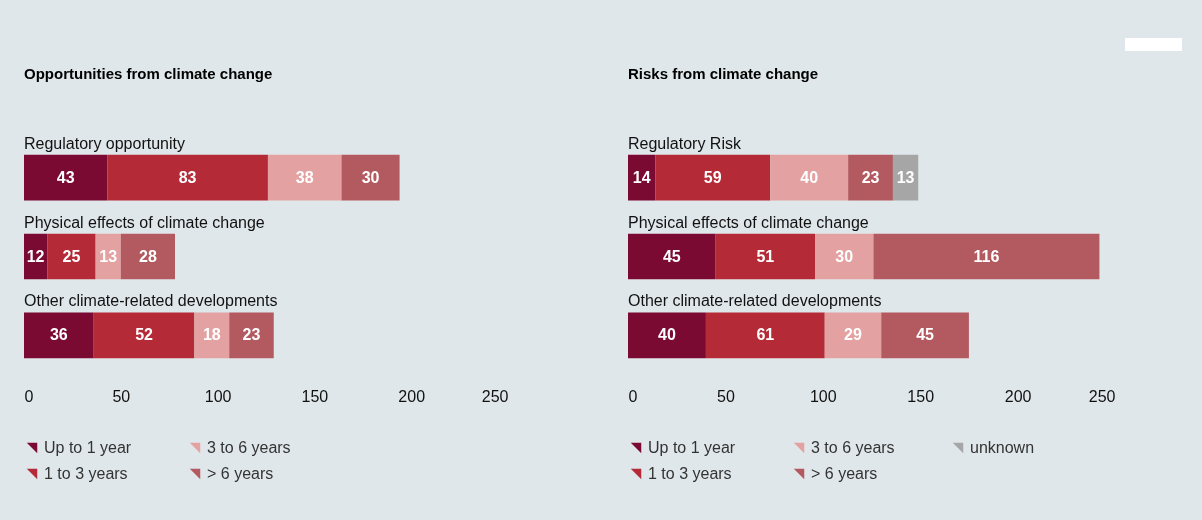 This screenshot has width=1202, height=520. Describe the element at coordinates (104, 143) in the screenshot. I see `y-tick-label: Regulatory opportunity` at that location.